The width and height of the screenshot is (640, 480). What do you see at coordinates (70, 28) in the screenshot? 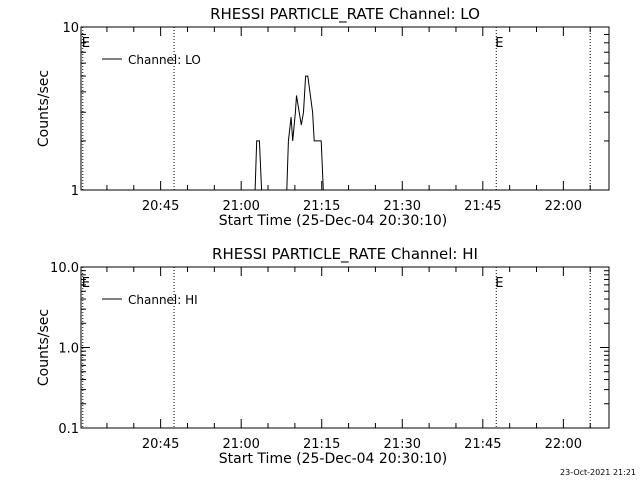
I see `y-tick-label: 10` at bounding box center [70, 28].